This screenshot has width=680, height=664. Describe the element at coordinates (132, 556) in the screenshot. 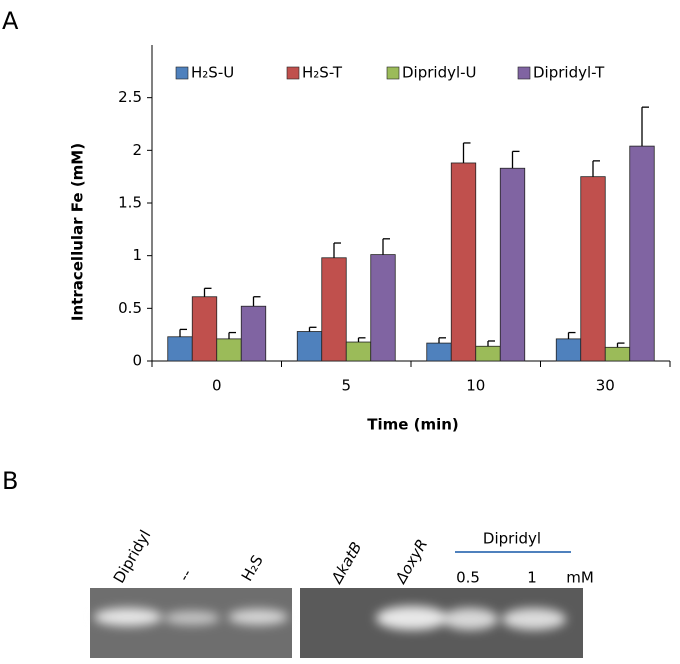

I see `lane-label: Dipridyl` at that location.